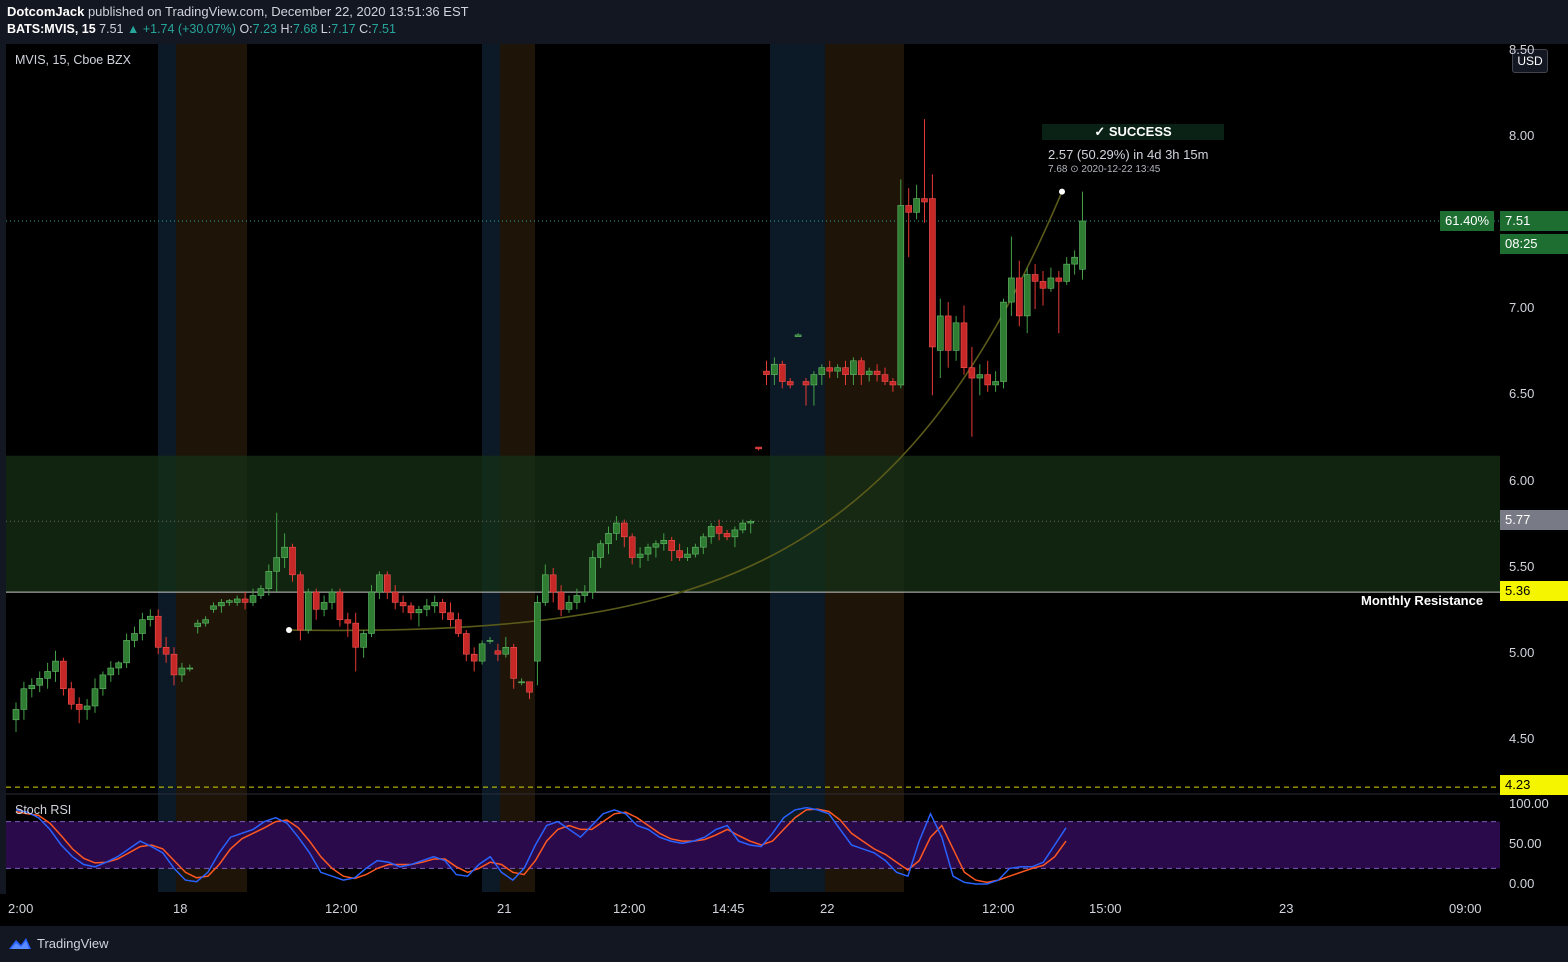 The width and height of the screenshot is (1568, 962). Describe the element at coordinates (46, 11) in the screenshot. I see `author-name: DotcomJack` at that location.